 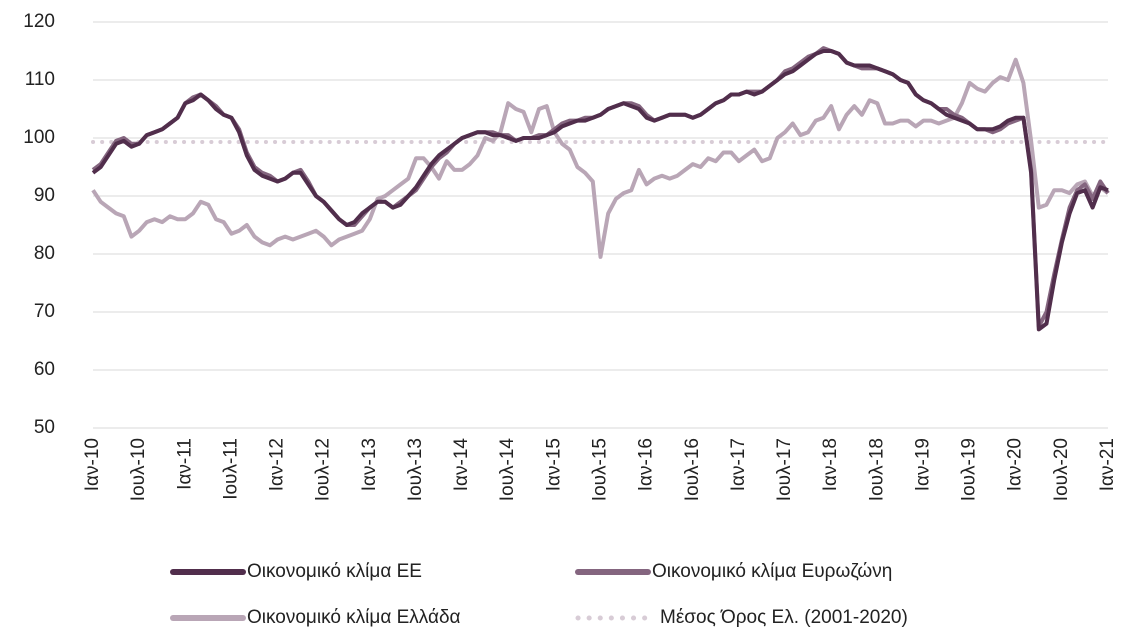 I want to click on x-tick-label: Ιουλ-19, so click(x=969, y=469).